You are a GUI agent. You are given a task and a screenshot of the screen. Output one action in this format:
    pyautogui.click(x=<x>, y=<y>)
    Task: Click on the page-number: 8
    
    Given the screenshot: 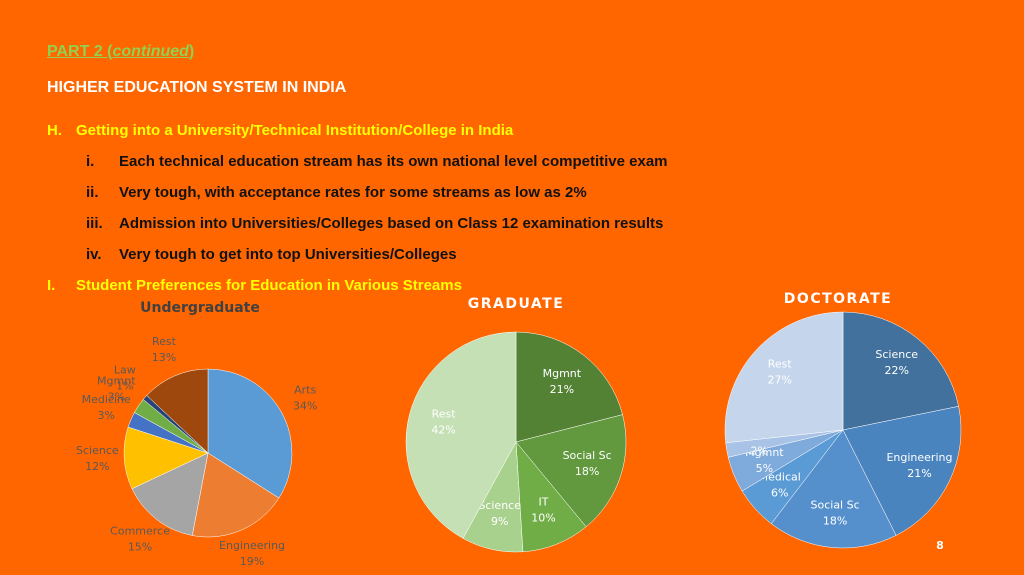 What is the action you would take?
    pyautogui.click(x=940, y=545)
    